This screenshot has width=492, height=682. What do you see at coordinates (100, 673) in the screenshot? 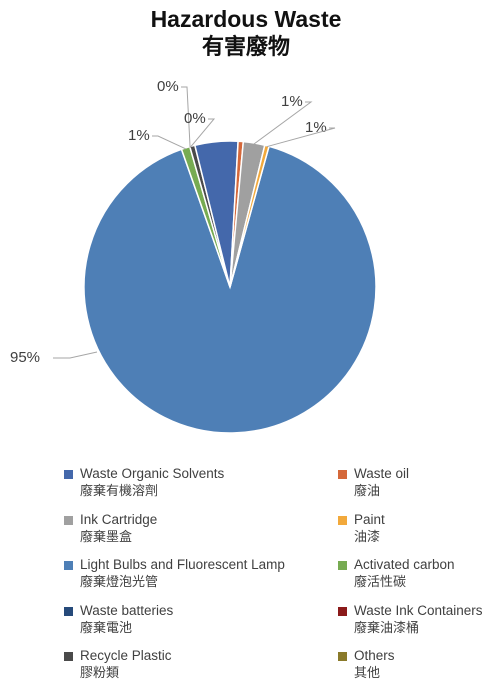
I see `legend-label-zh: 膠粉類` at bounding box center [100, 673].